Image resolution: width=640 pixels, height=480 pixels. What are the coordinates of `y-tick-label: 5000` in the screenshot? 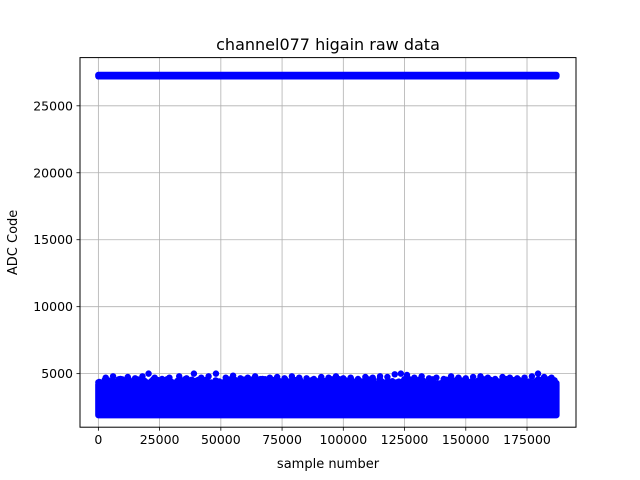 It's located at (57, 373).